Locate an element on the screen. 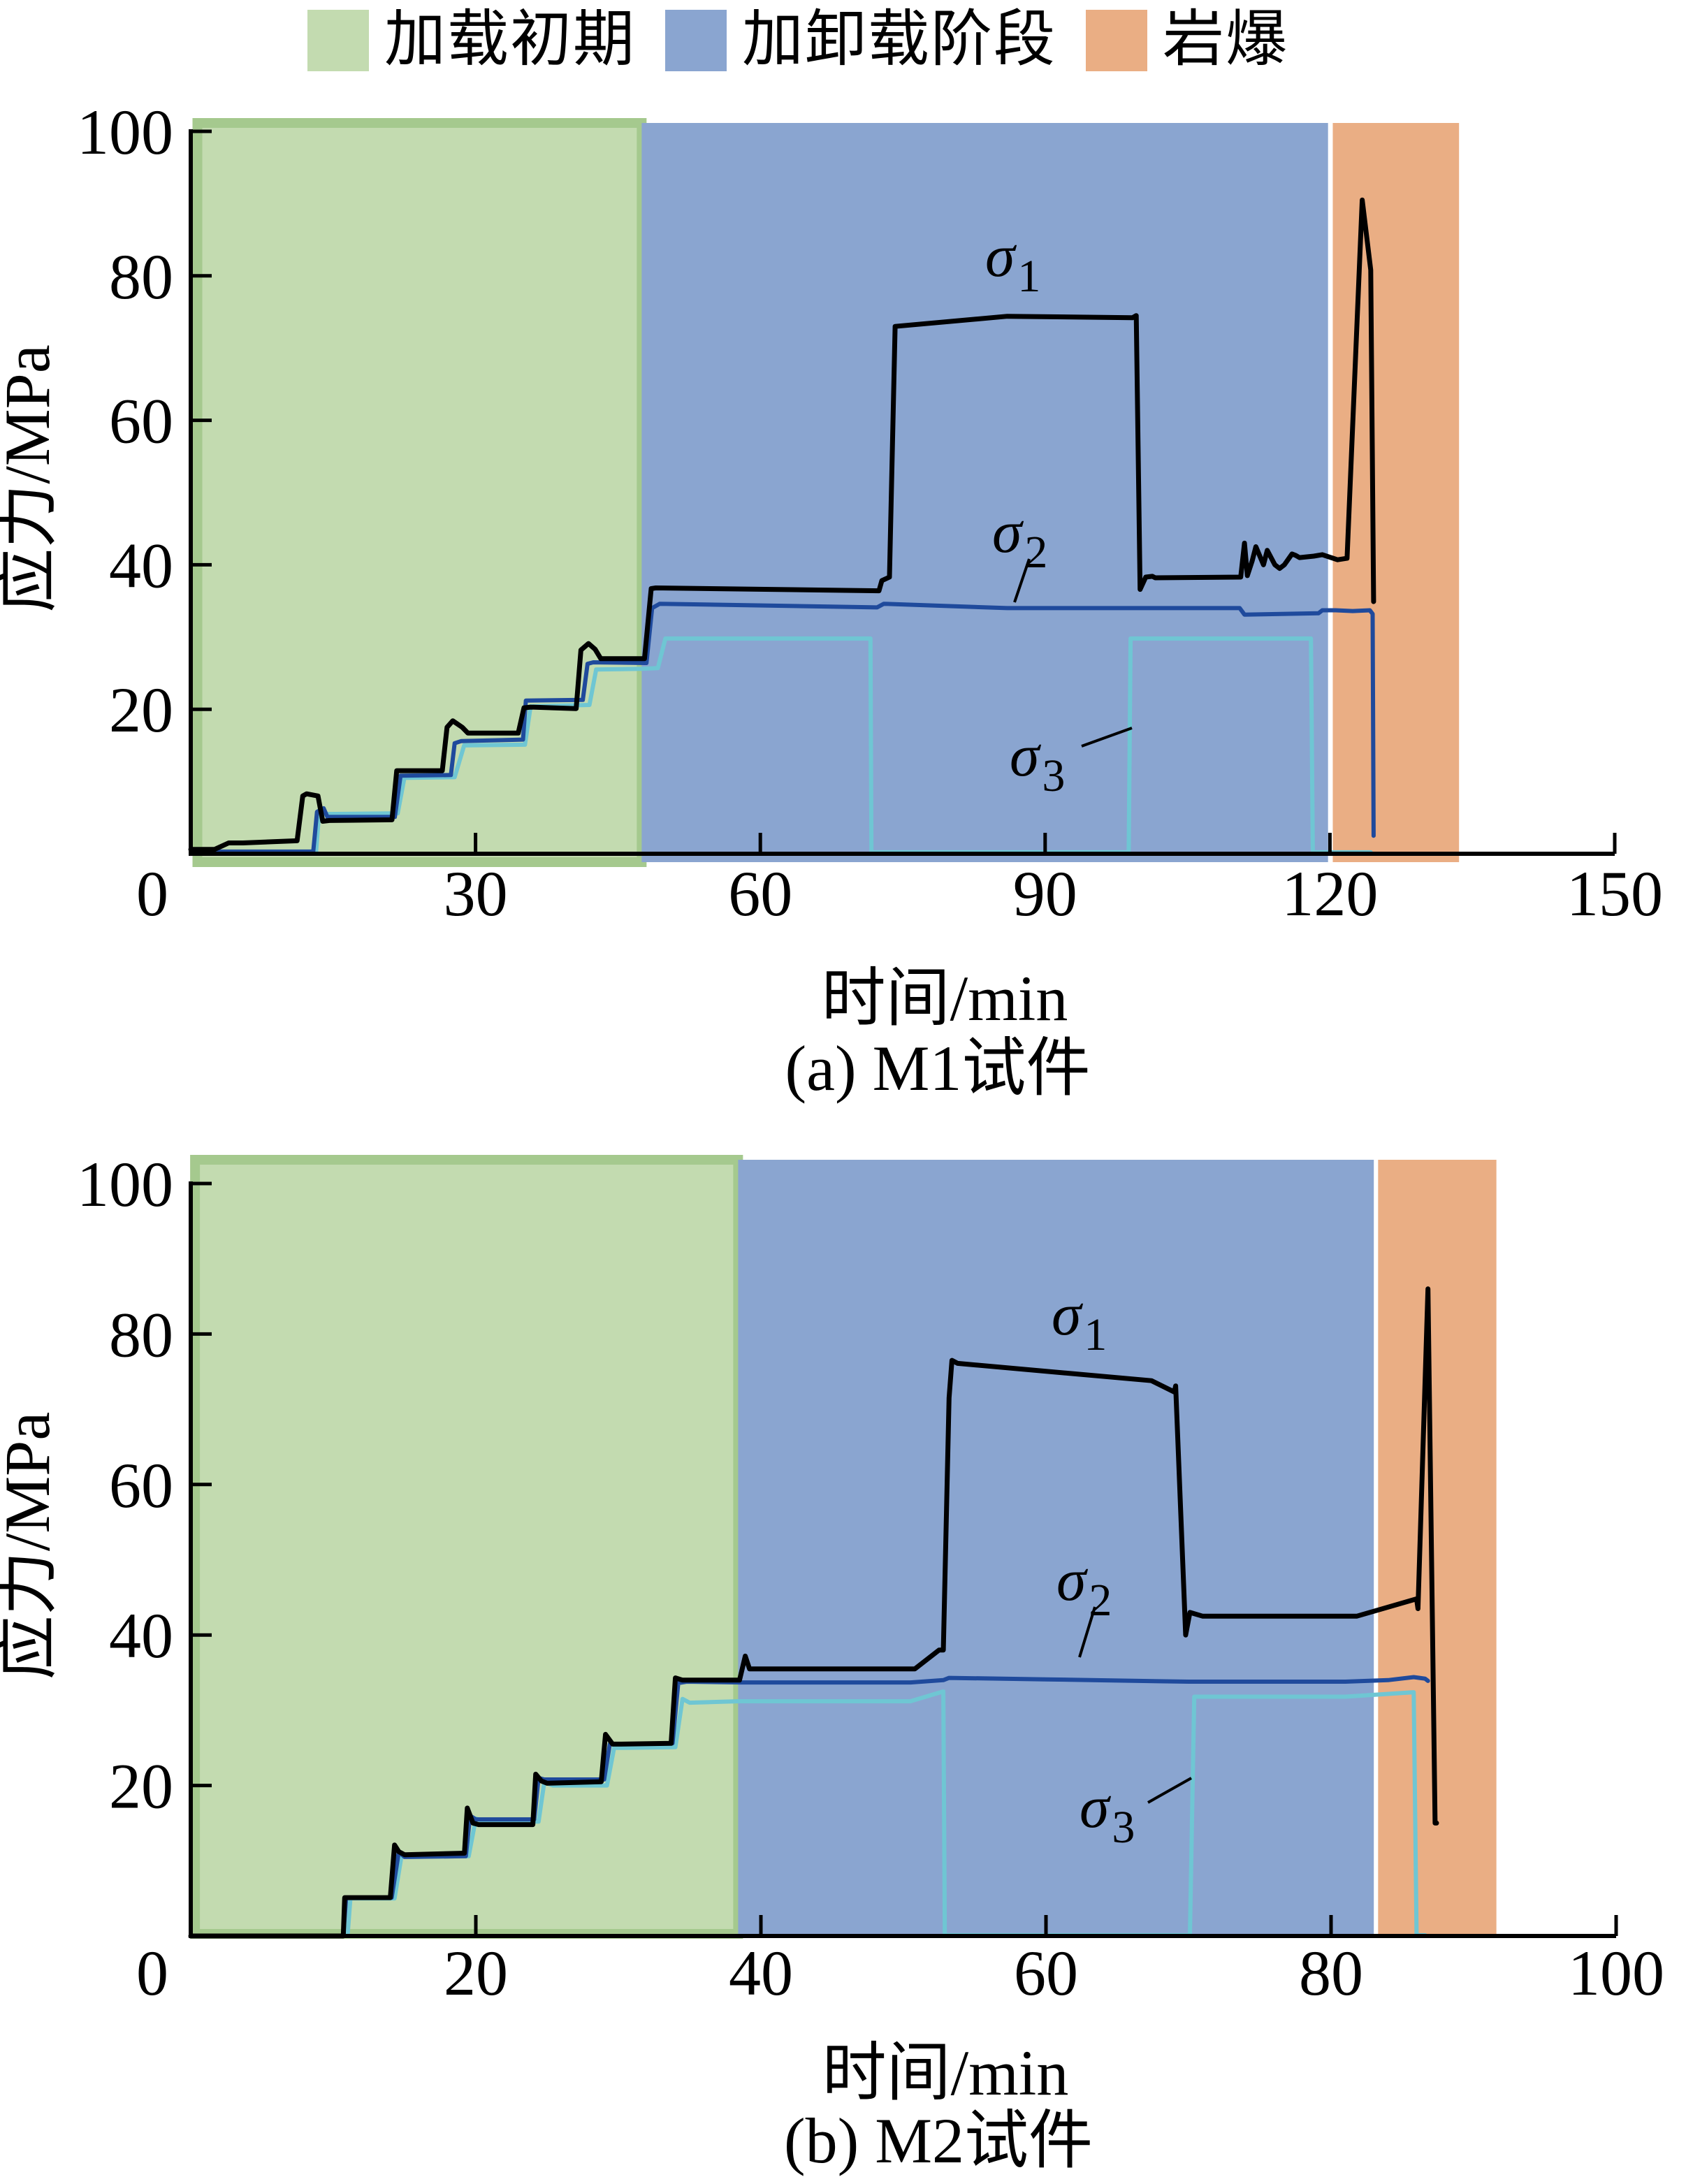 The image size is (1686, 2184). legend-item-initial-loading: 加载初期 is located at coordinates (472, 40).